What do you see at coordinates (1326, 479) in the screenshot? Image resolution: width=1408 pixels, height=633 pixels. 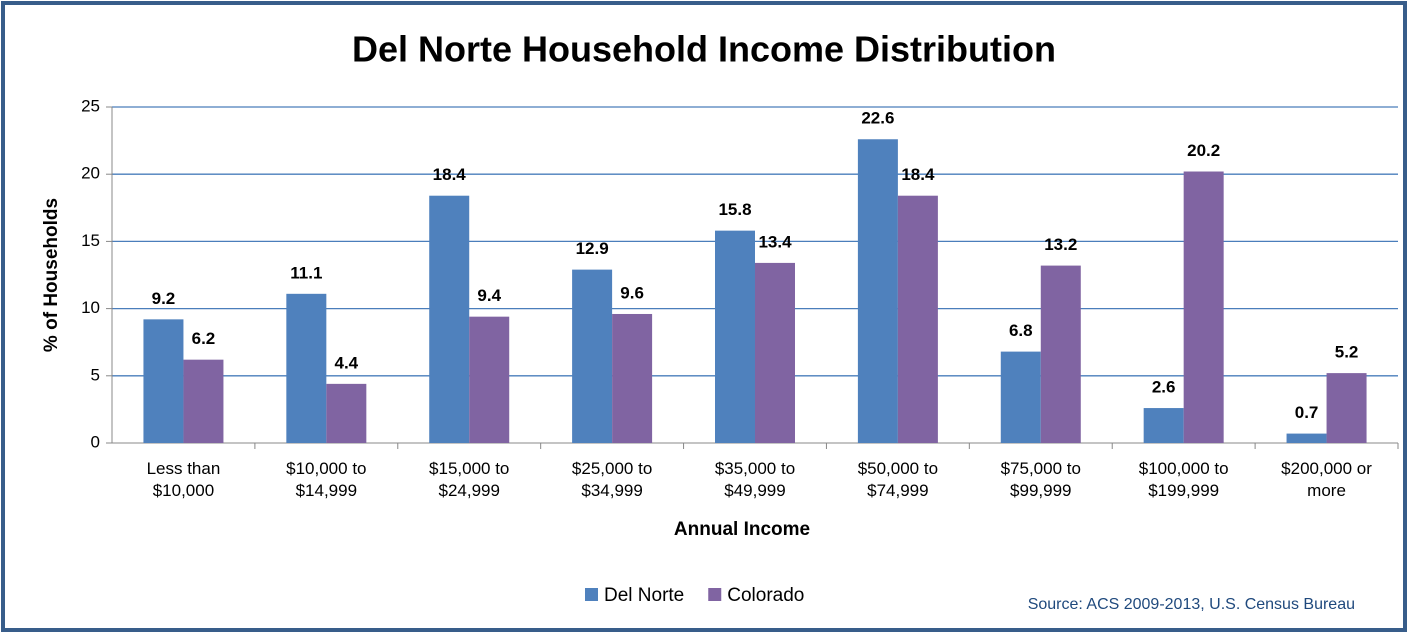 I see `x-tick-label: $200,000 or more` at bounding box center [1326, 479].